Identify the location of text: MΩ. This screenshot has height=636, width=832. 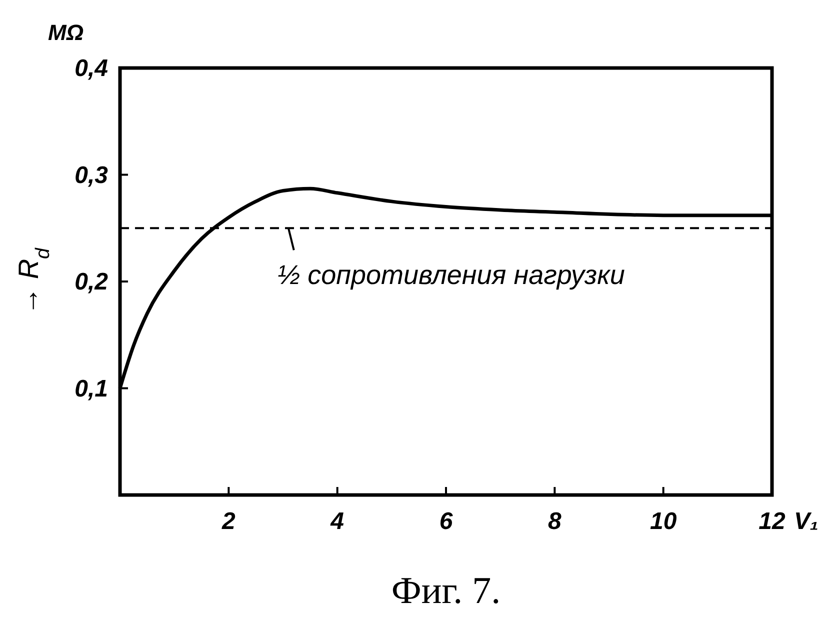
(66, 32).